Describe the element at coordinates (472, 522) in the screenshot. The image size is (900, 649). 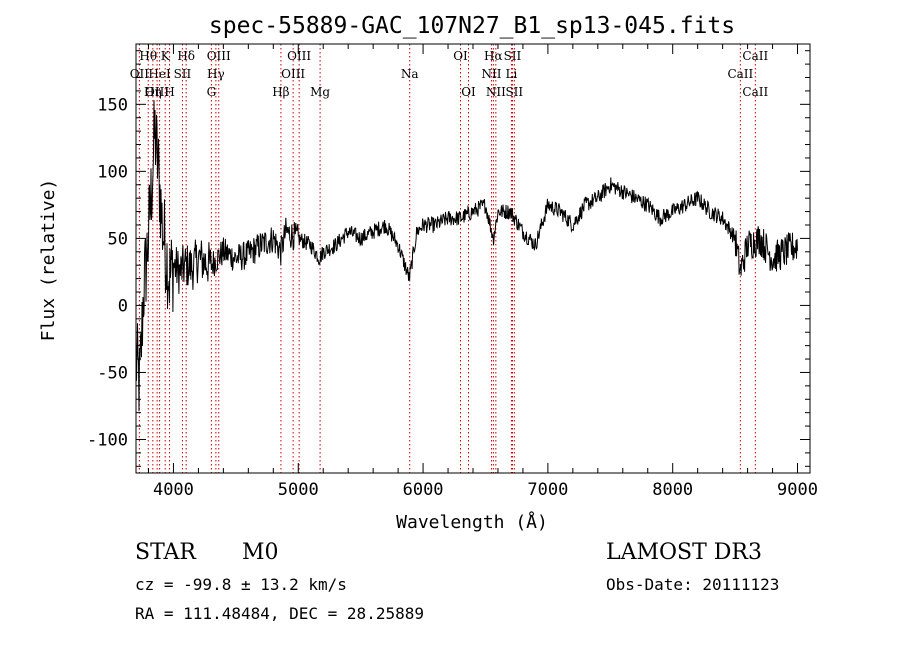
I see `x-axis-label: Wavelength (Å)` at that location.